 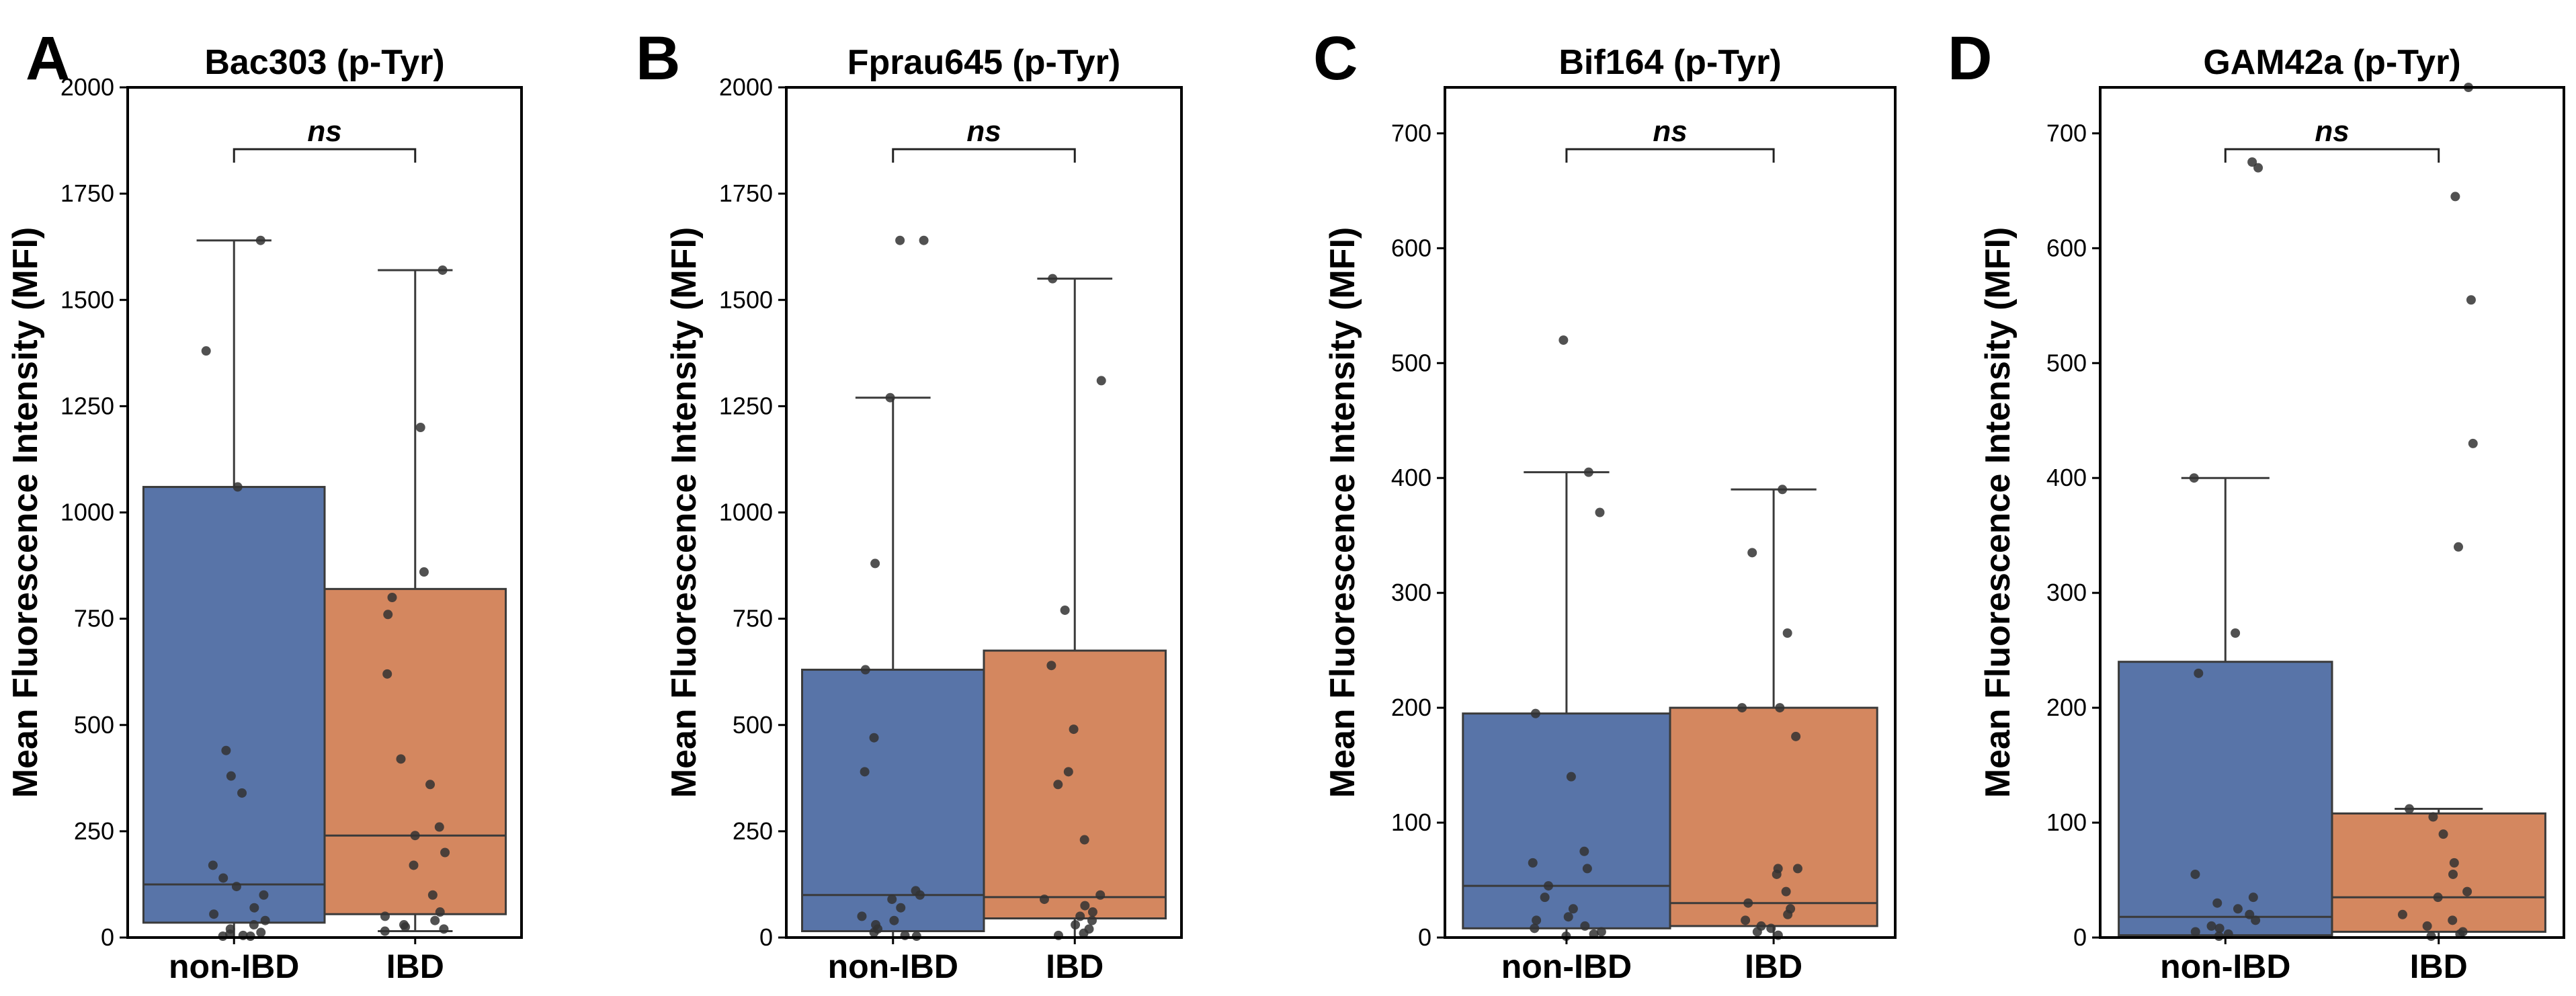 What do you see at coordinates (1970, 59) in the screenshot?
I see `panel-letter: D` at bounding box center [1970, 59].